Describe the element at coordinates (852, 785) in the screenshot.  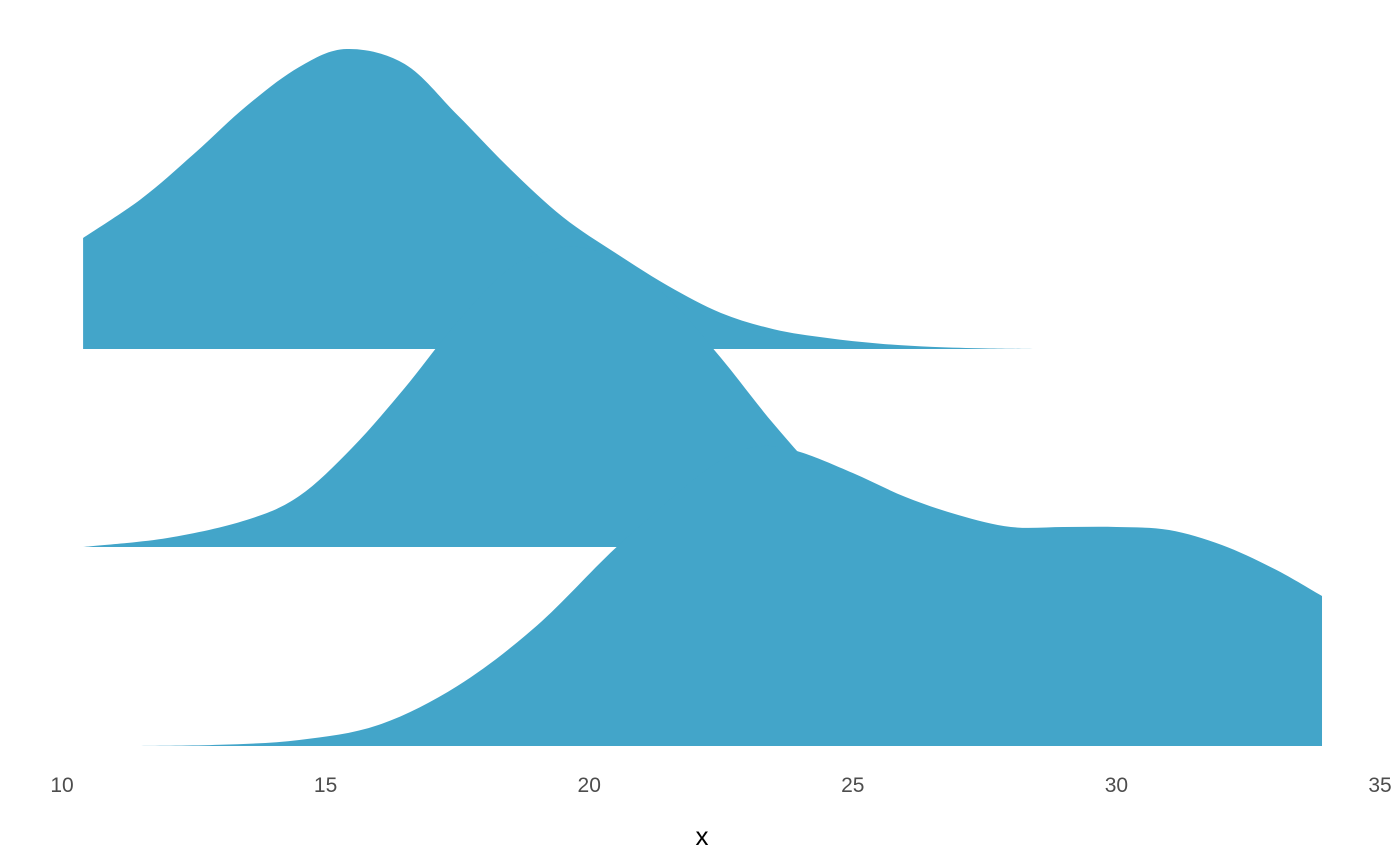
I see `x-tick-label: 25` at that location.